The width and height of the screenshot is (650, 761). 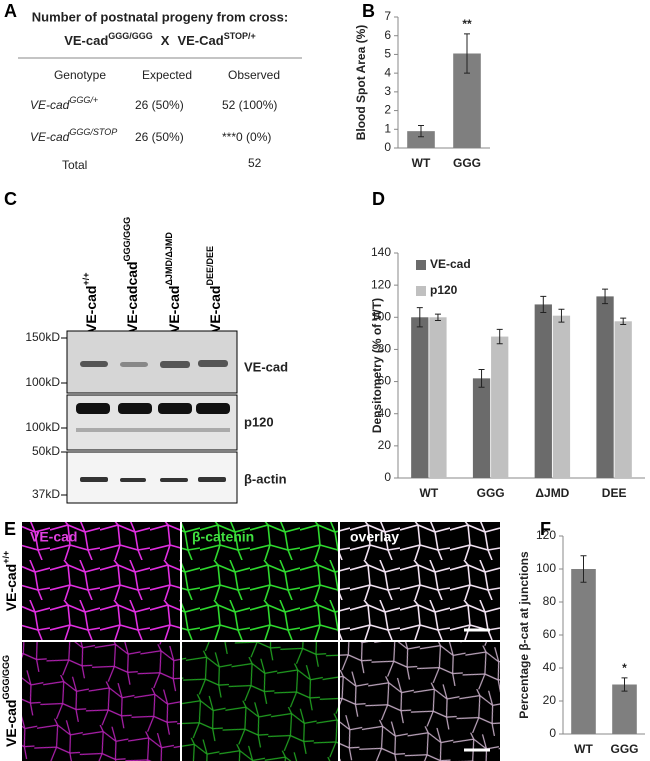 What do you see at coordinates (450, 264) in the screenshot?
I see `legend-label: VE-cad` at bounding box center [450, 264].